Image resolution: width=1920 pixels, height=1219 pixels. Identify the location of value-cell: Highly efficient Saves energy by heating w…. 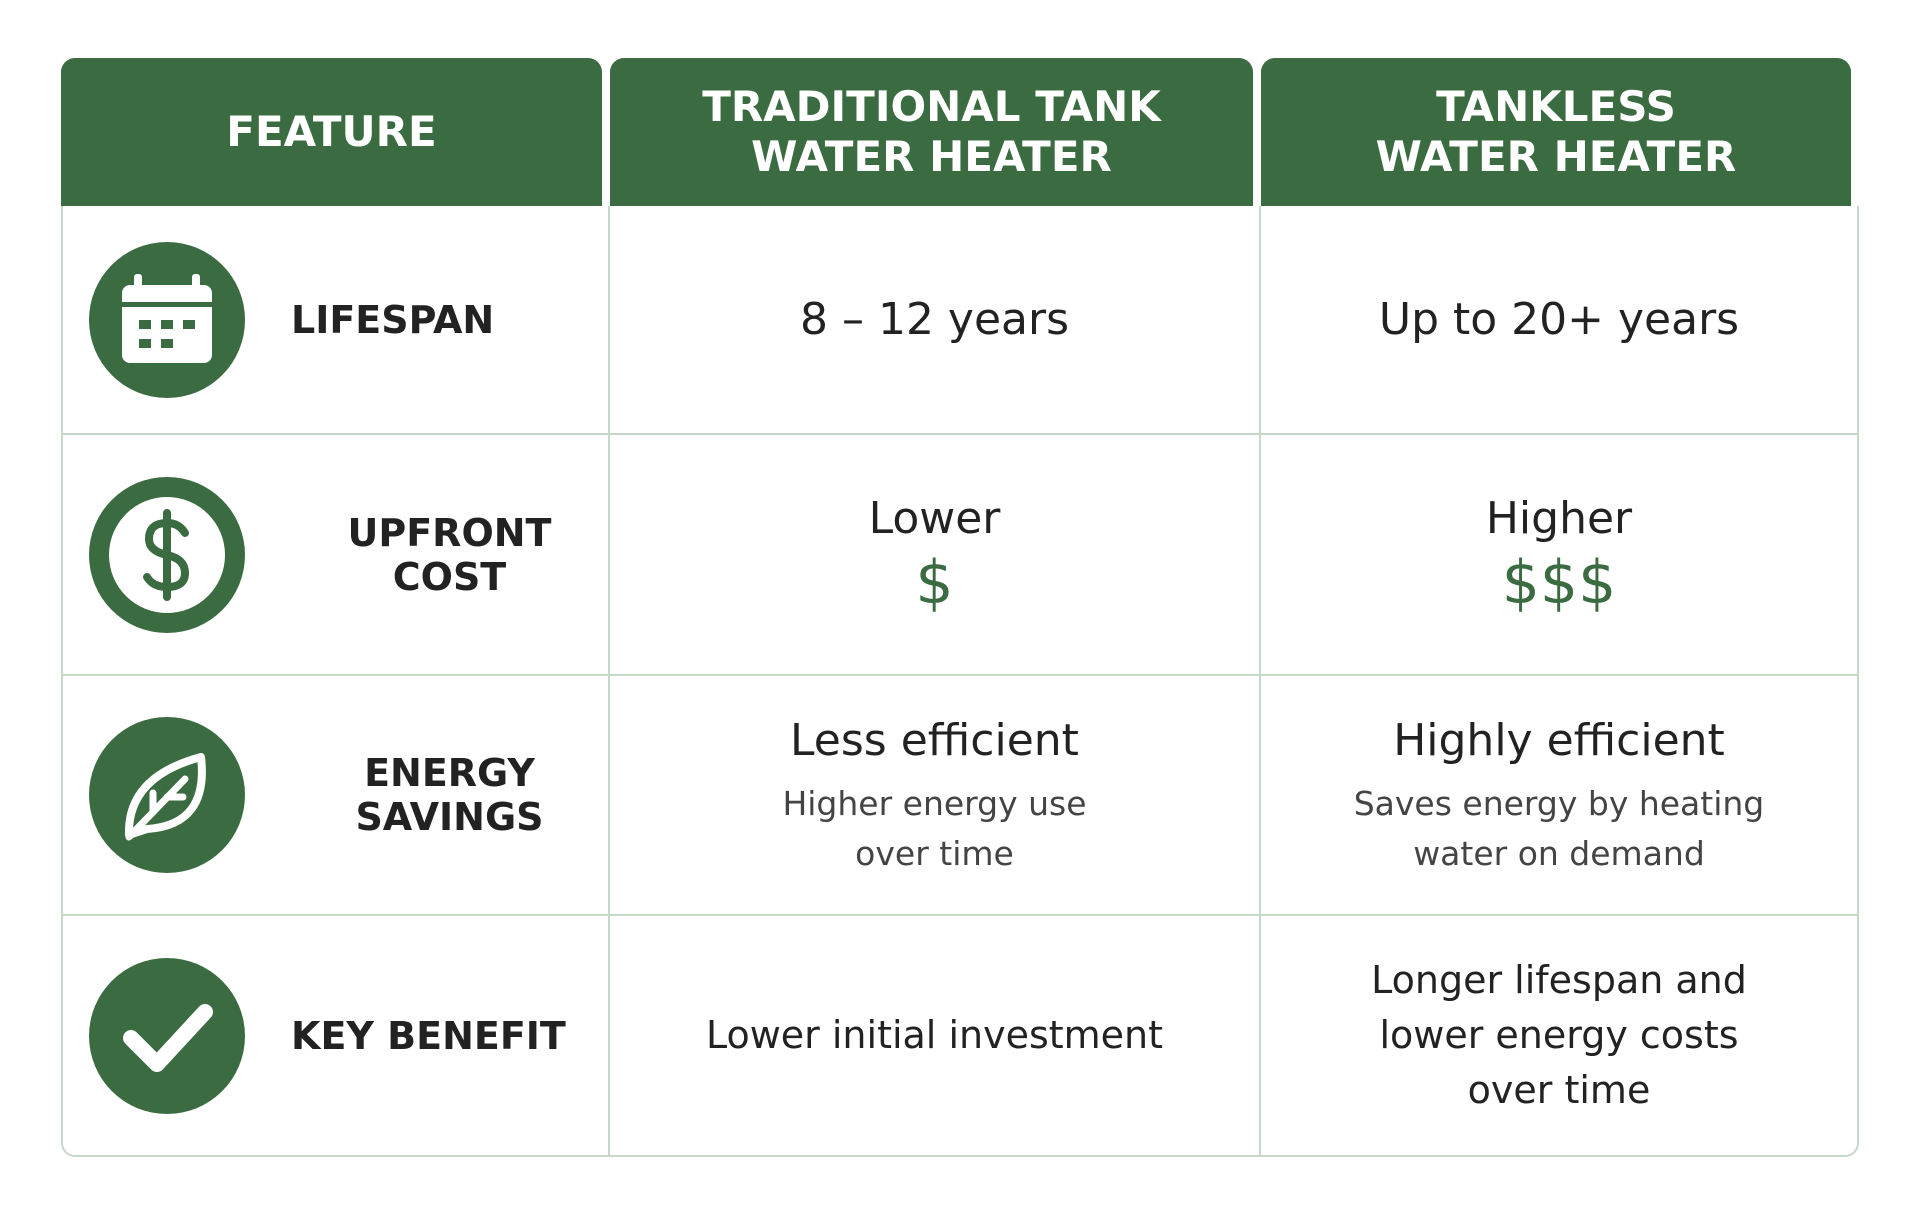
(1560, 796).